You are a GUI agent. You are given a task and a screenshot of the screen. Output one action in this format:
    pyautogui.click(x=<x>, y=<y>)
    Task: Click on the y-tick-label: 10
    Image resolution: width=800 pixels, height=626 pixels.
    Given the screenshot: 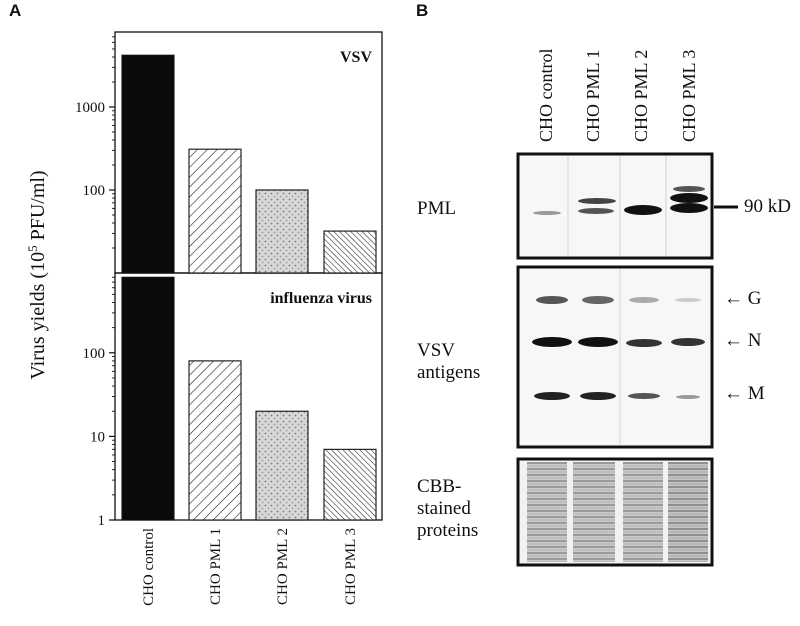 What is the action you would take?
    pyautogui.click(x=97, y=437)
    